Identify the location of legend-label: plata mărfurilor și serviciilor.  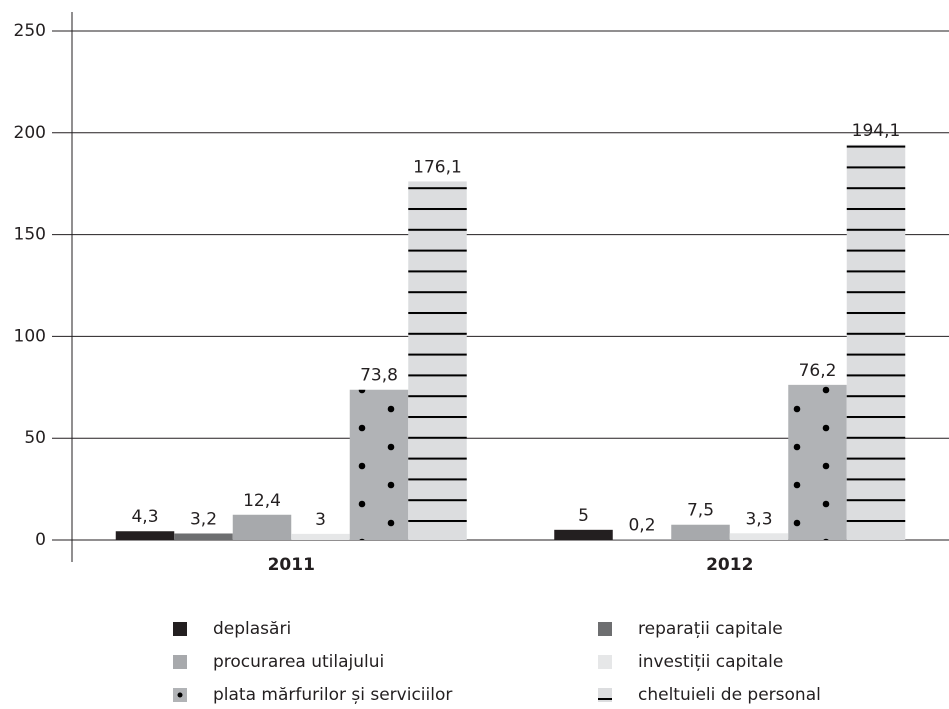
(332, 695).